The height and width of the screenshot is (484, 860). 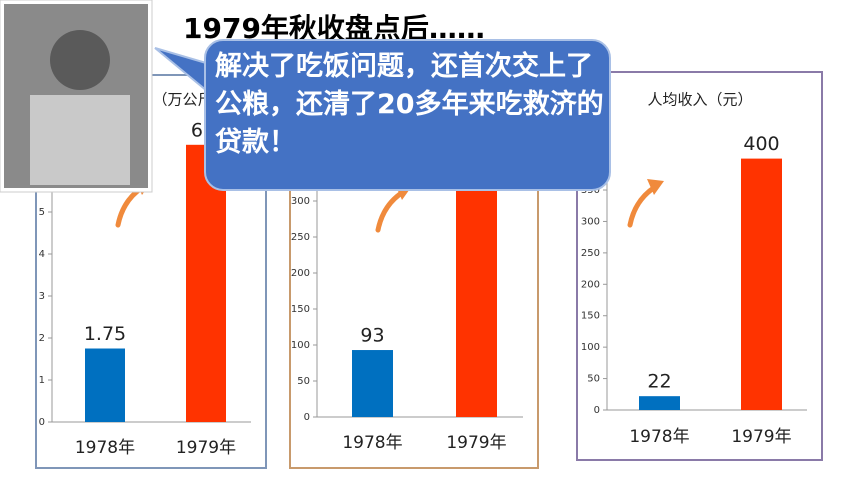 I want to click on callout-text-box: 解决了吃饭问题，还首次交上了公粮，还清了20多年来吃救济的贷款！, so click(x=409, y=104).